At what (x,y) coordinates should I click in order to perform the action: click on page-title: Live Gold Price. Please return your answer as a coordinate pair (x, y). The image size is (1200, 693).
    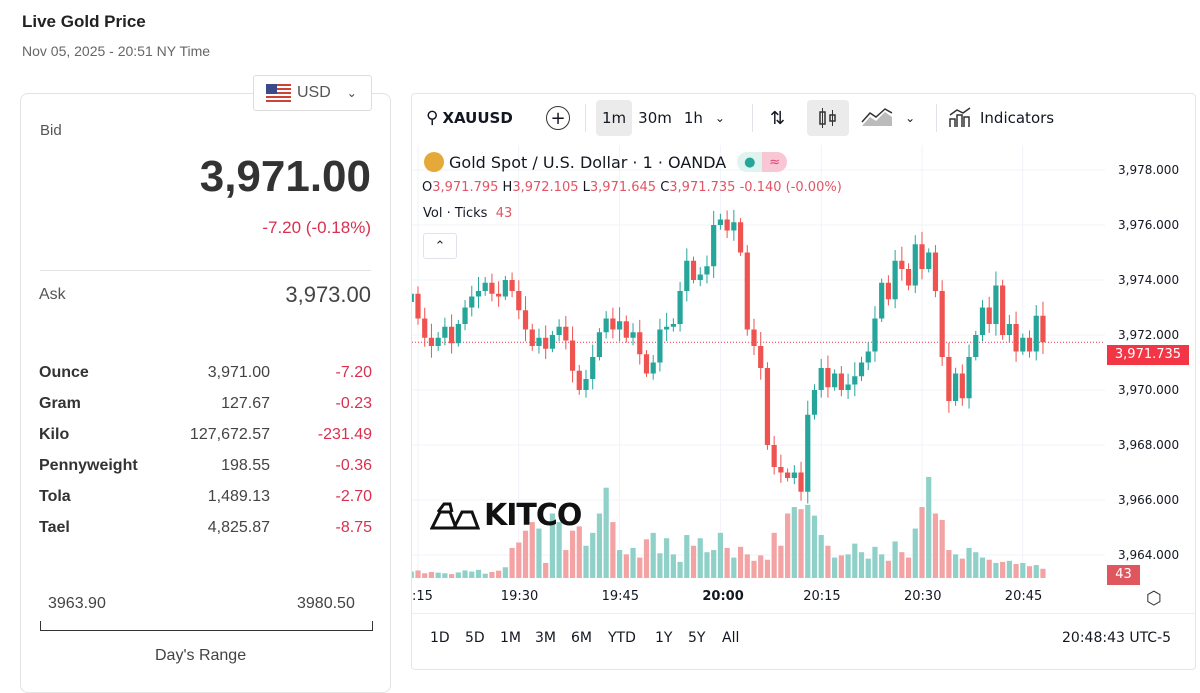
    Looking at the image, I should click on (84, 21).